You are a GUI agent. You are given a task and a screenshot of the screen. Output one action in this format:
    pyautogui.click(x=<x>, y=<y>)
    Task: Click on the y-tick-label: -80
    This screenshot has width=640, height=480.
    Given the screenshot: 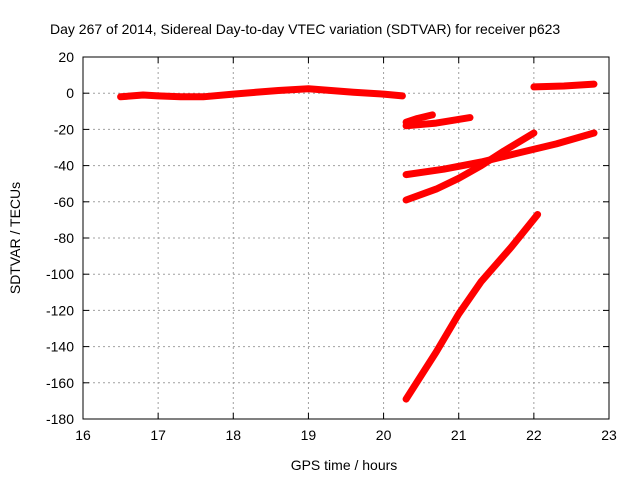 What is the action you would take?
    pyautogui.click(x=64, y=238)
    